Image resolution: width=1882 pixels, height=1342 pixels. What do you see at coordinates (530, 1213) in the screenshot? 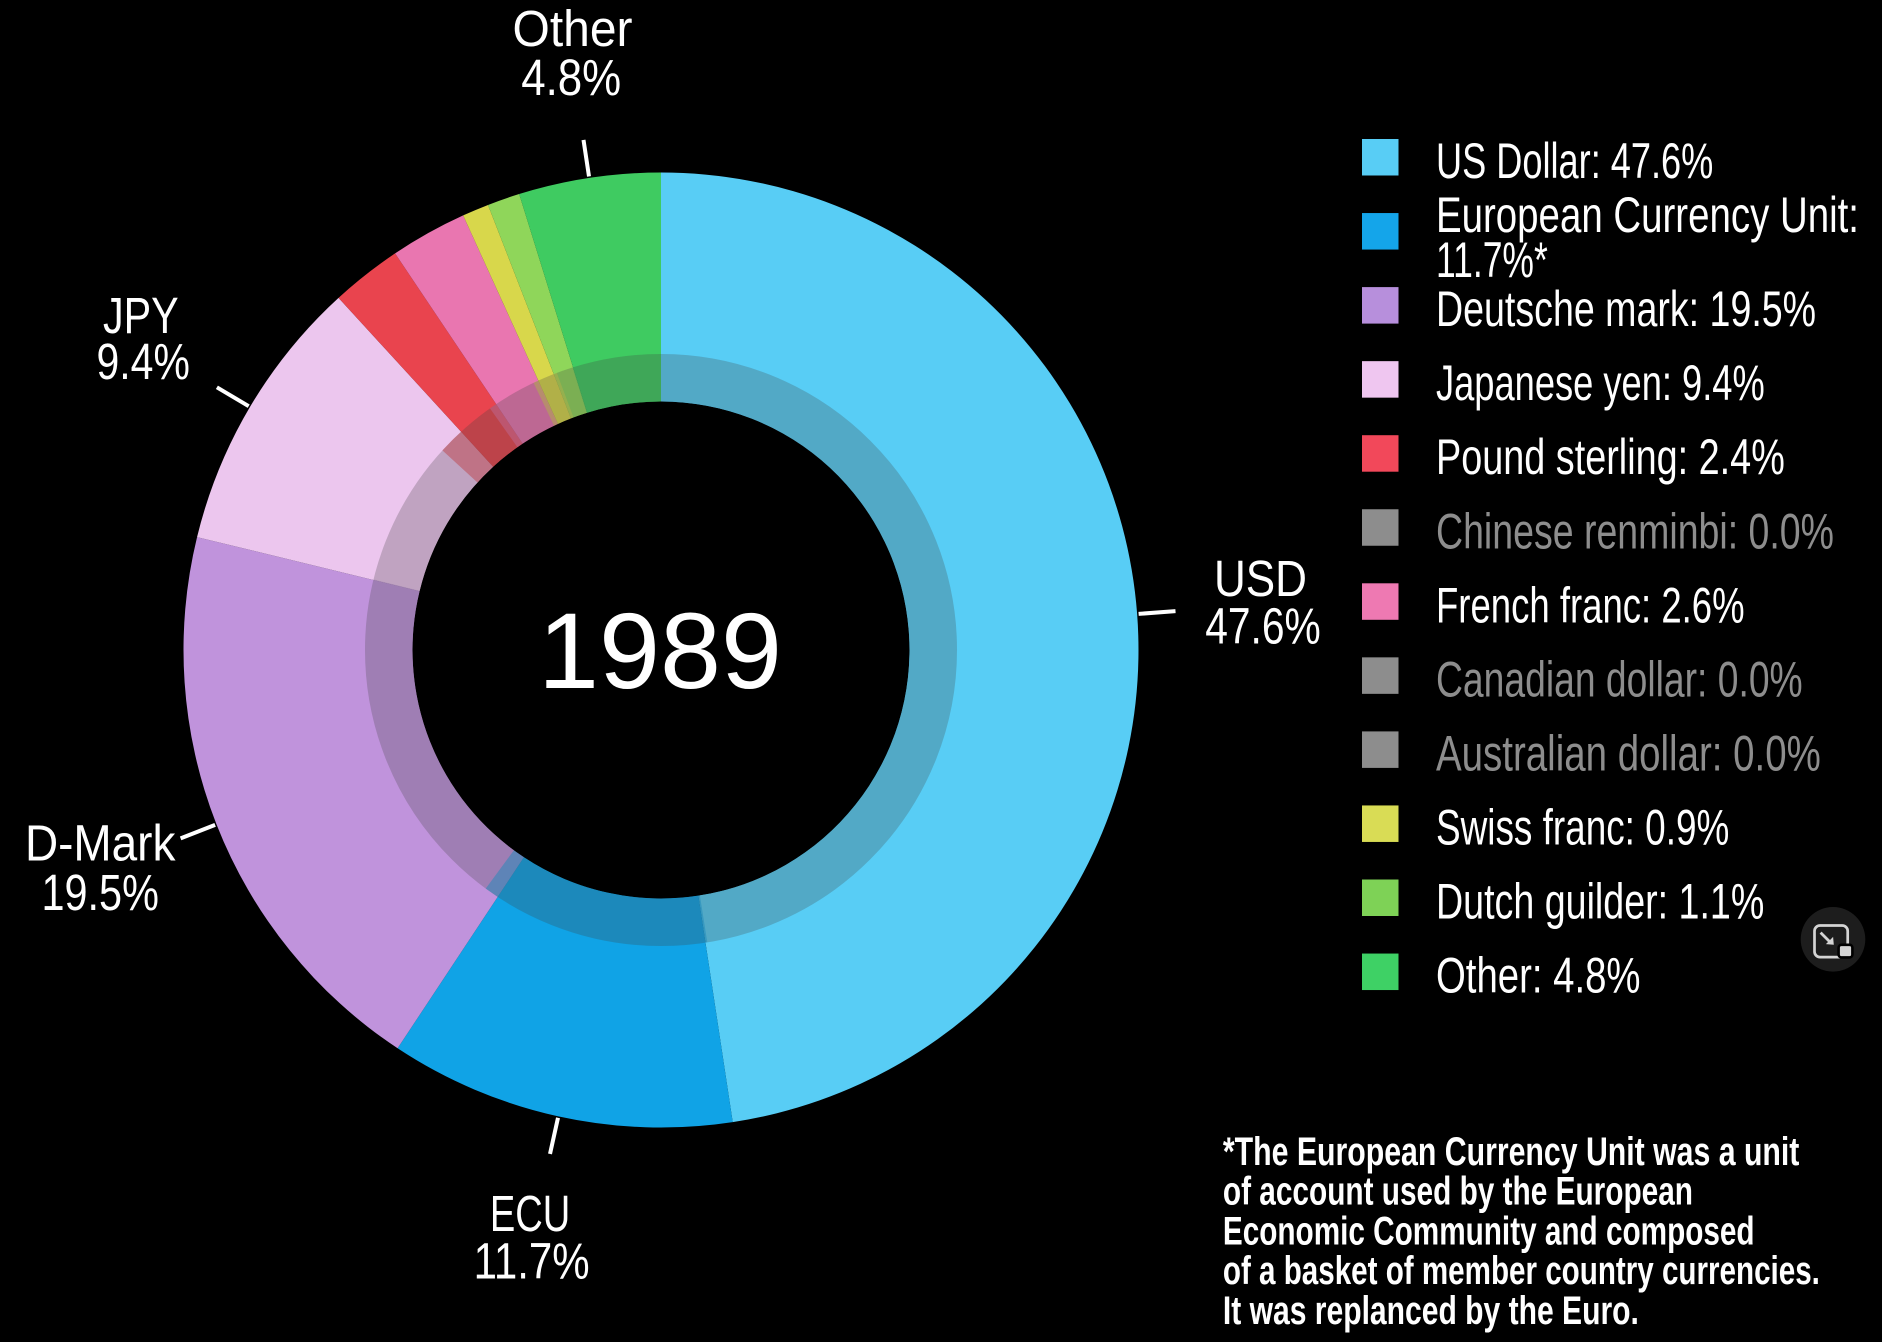
I see `svg-text: ECU` at bounding box center [530, 1213].